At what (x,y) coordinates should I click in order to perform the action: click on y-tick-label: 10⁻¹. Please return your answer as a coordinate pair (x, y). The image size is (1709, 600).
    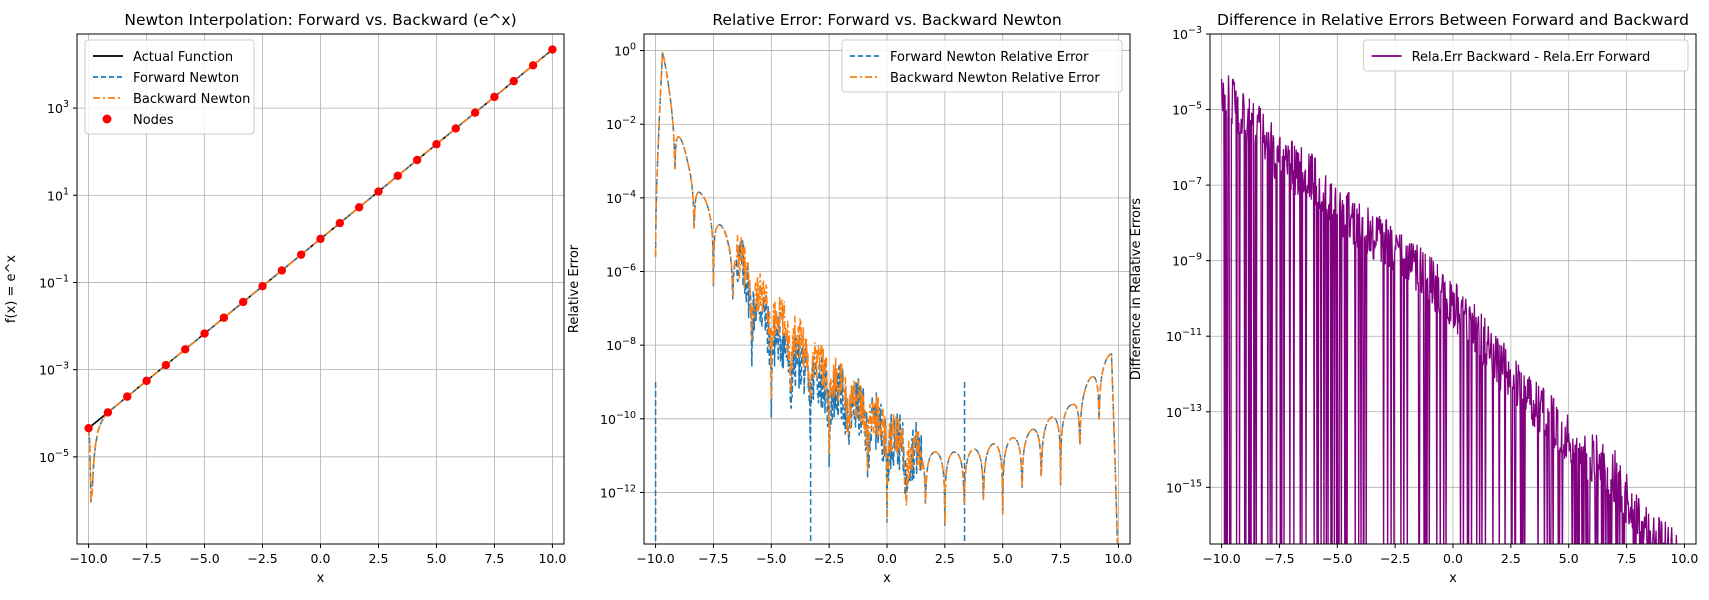
    Looking at the image, I should click on (54, 281).